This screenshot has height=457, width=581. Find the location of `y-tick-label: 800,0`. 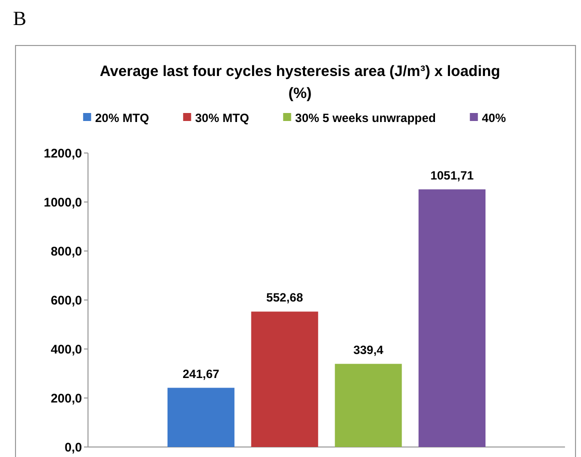

y-tick-label: 800,0 is located at coordinates (66, 251).